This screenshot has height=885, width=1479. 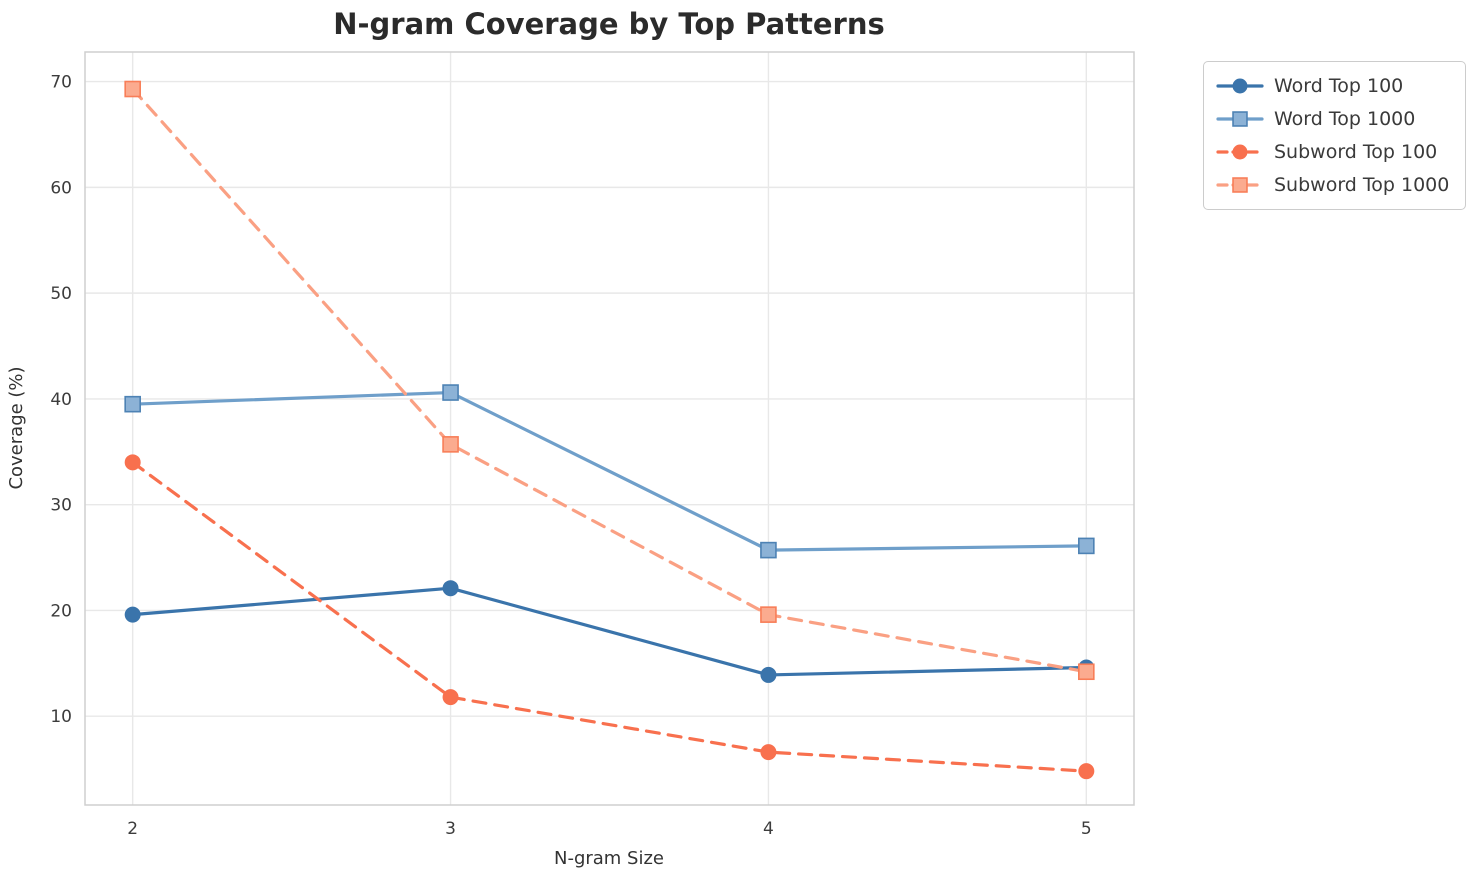 I want to click on y-tick-label-70: 70, so click(x=61, y=83).